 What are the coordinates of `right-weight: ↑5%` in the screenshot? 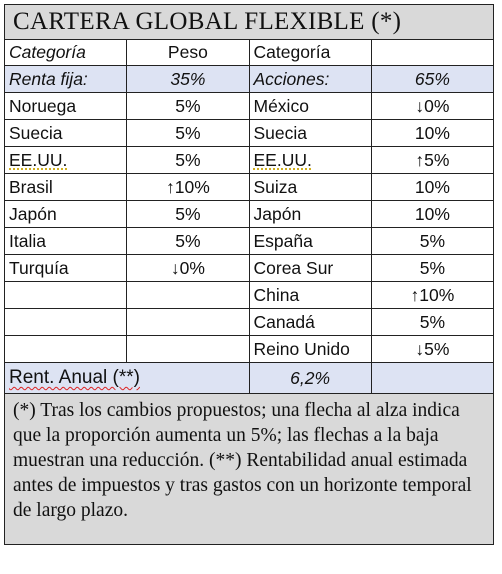 It's located at (432, 160).